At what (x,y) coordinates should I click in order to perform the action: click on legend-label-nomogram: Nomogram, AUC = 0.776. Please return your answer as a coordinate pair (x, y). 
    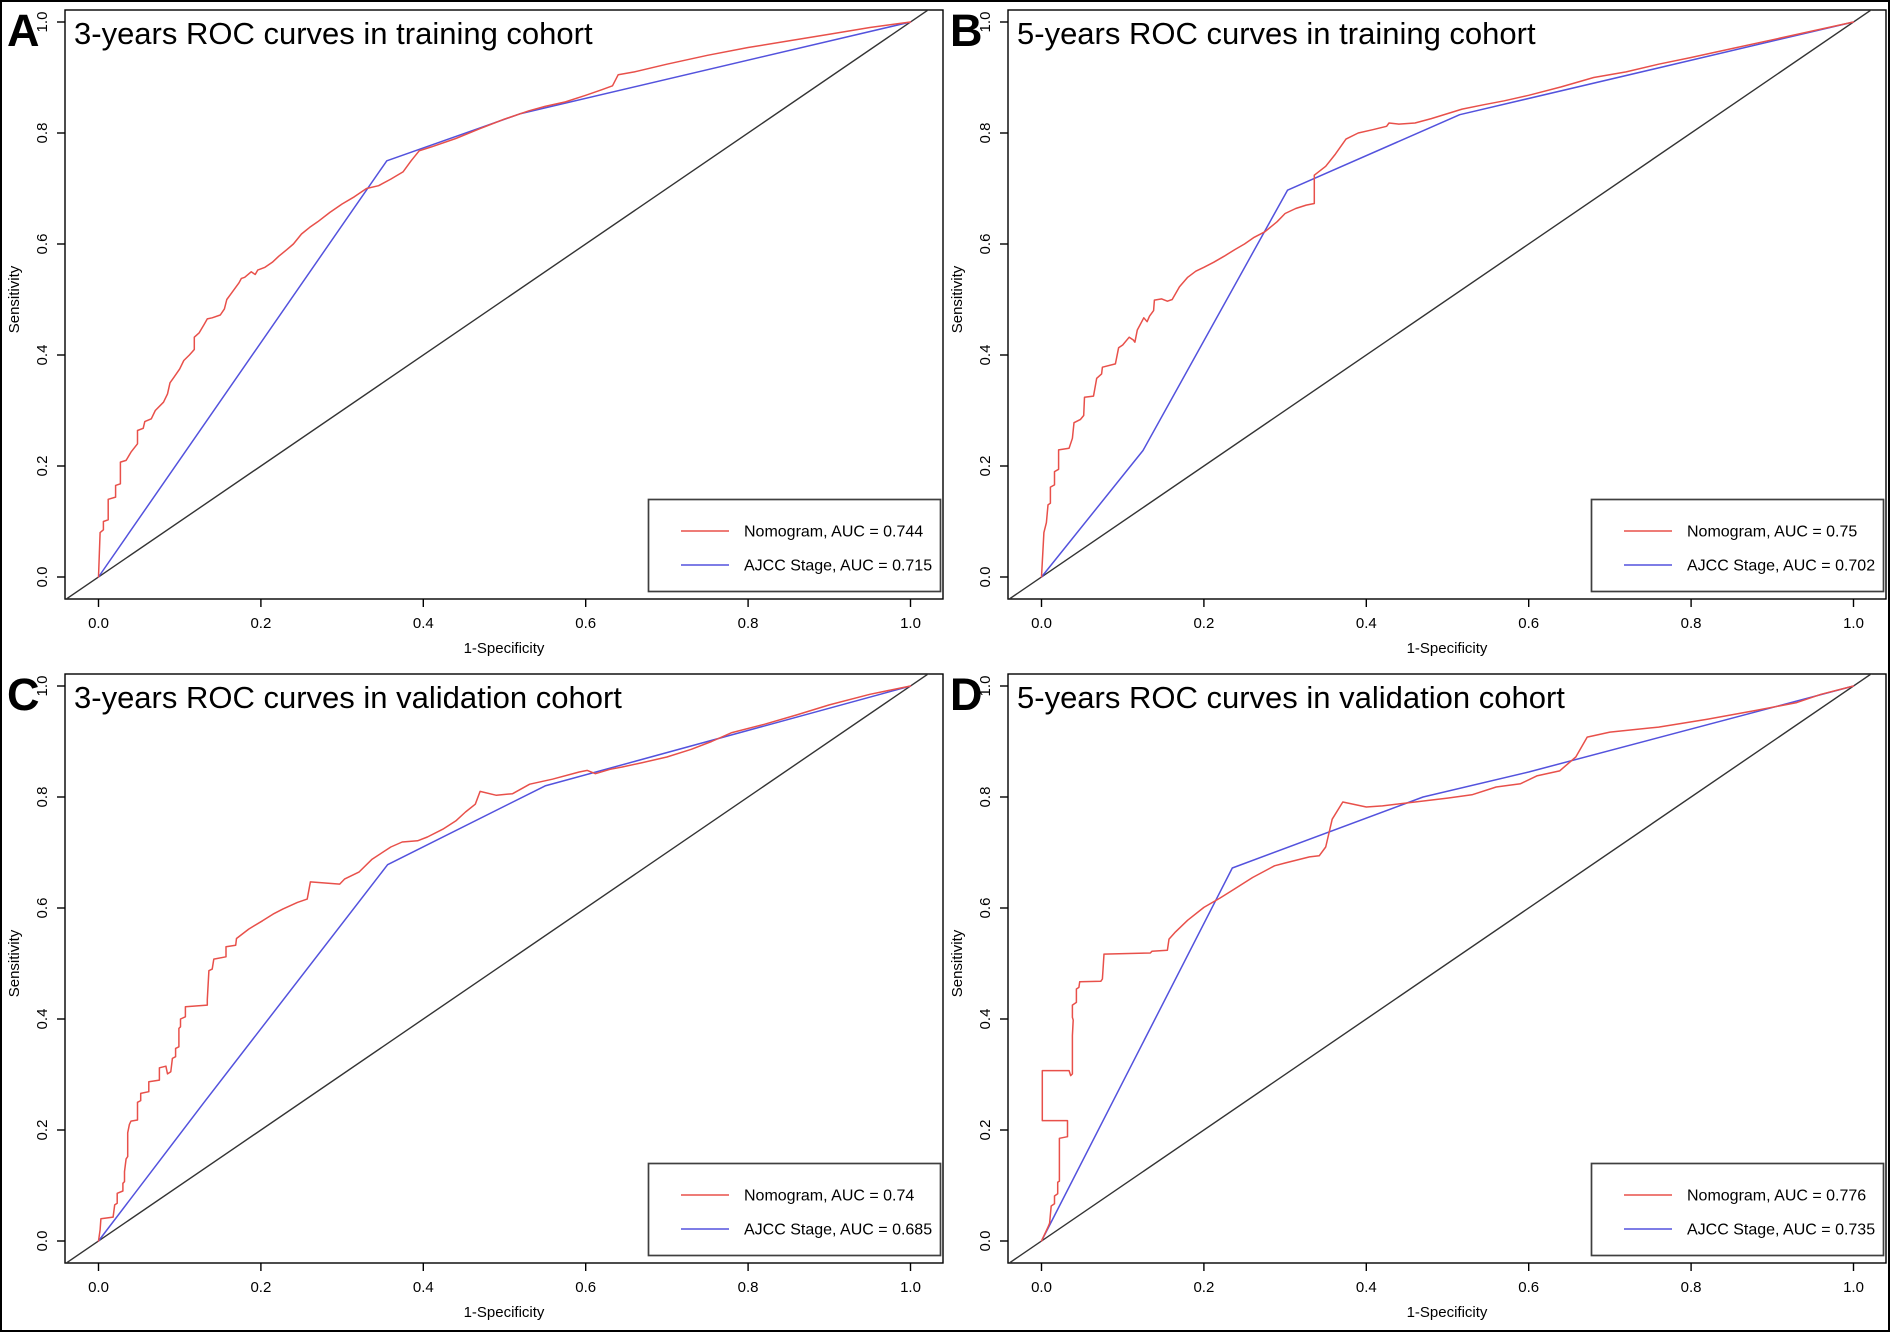
    Looking at the image, I should click on (1776, 1196).